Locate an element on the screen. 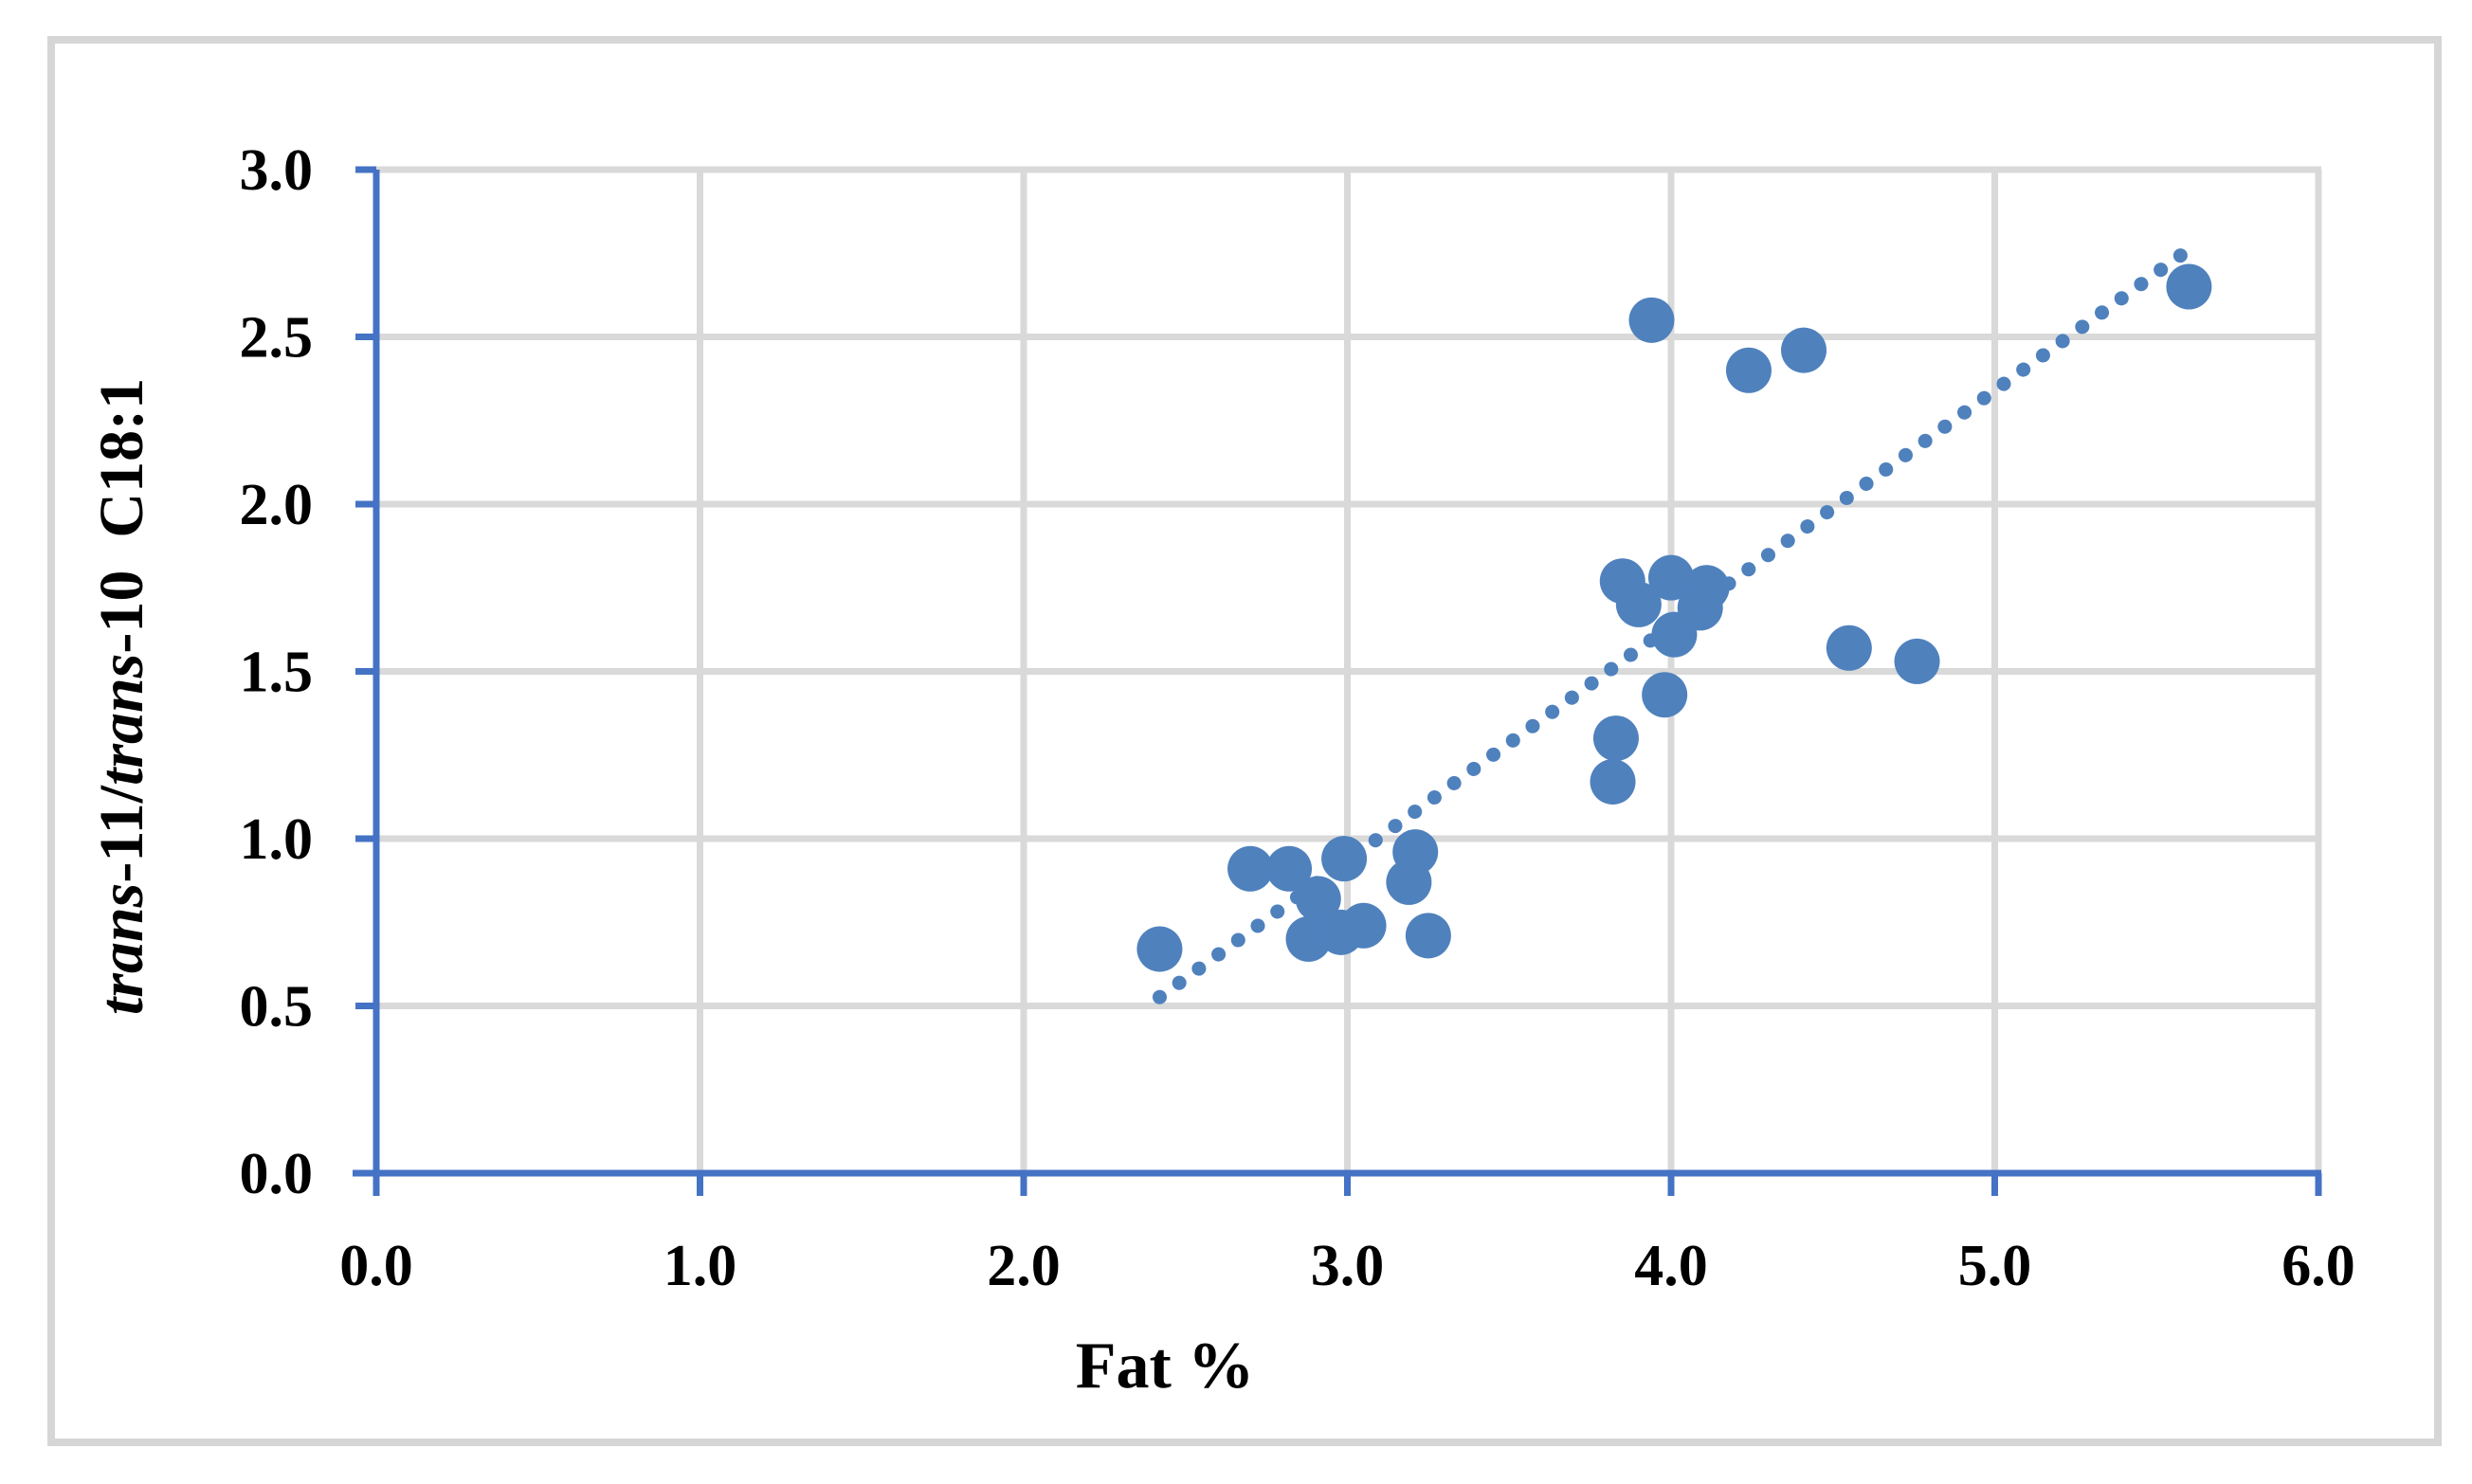  y-title-part-trans1: trans is located at coordinates (121, 949).